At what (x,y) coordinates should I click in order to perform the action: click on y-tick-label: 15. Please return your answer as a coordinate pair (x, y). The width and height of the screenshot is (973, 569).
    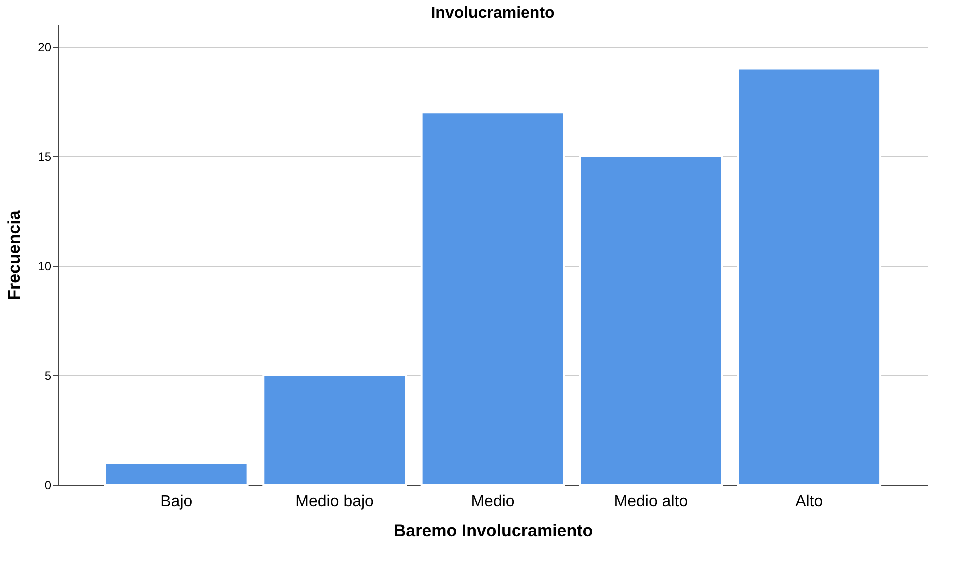
    Looking at the image, I should click on (45, 157).